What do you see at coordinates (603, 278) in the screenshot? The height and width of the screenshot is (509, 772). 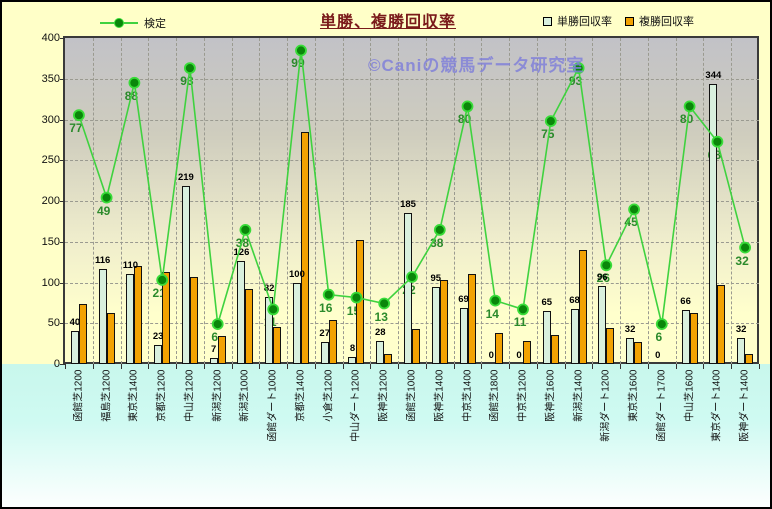 I see `kentei-value-label: 26` at bounding box center [603, 278].